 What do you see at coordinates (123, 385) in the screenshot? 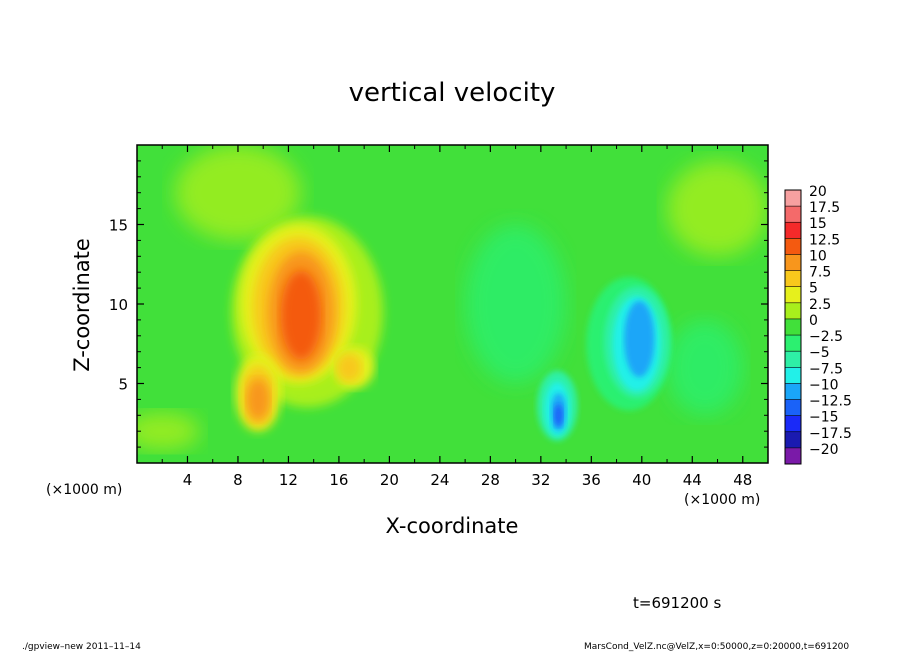
I see `y-tick-label: 5` at bounding box center [123, 385].